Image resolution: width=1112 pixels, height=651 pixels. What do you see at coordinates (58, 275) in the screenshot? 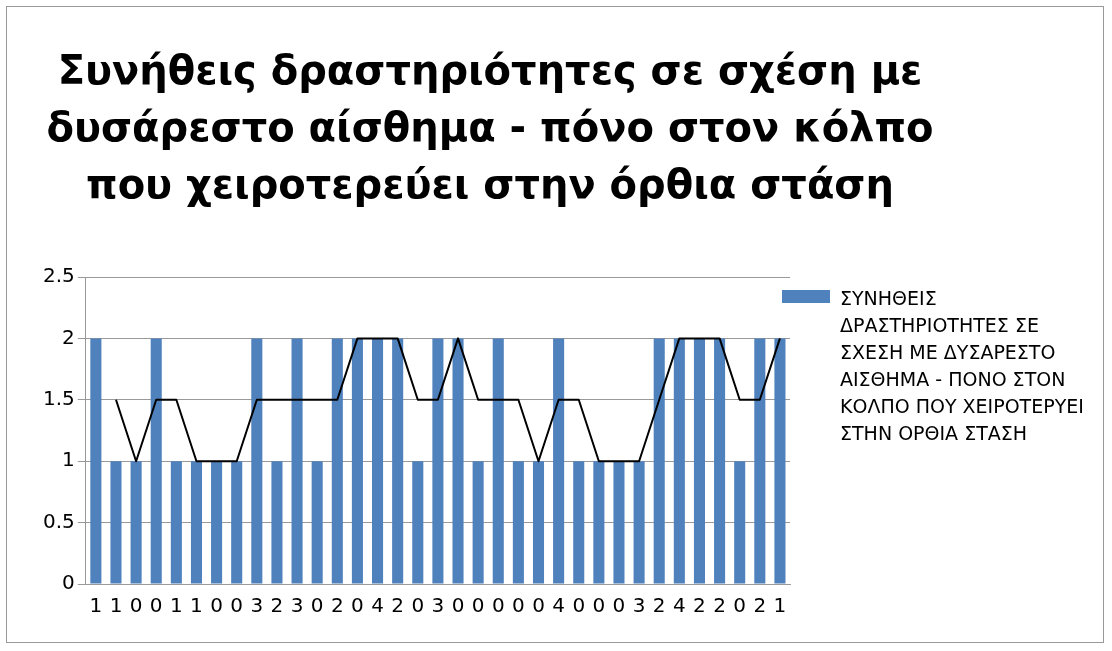
I see `y-tick-label: 2.5` at bounding box center [58, 275].